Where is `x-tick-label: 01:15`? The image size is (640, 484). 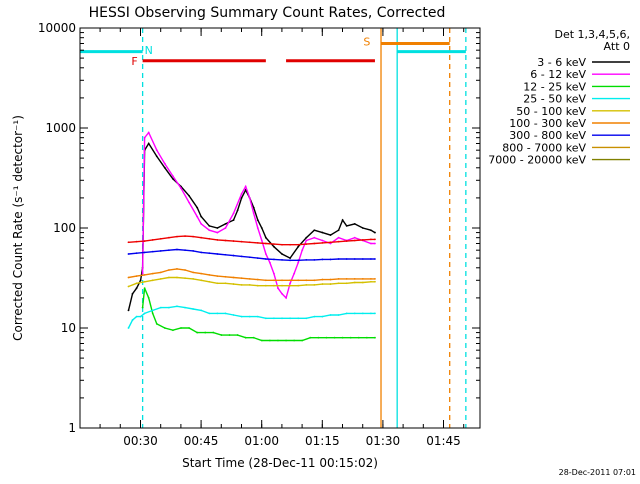
x-tick-label: 01:15 is located at coordinates (322, 441).